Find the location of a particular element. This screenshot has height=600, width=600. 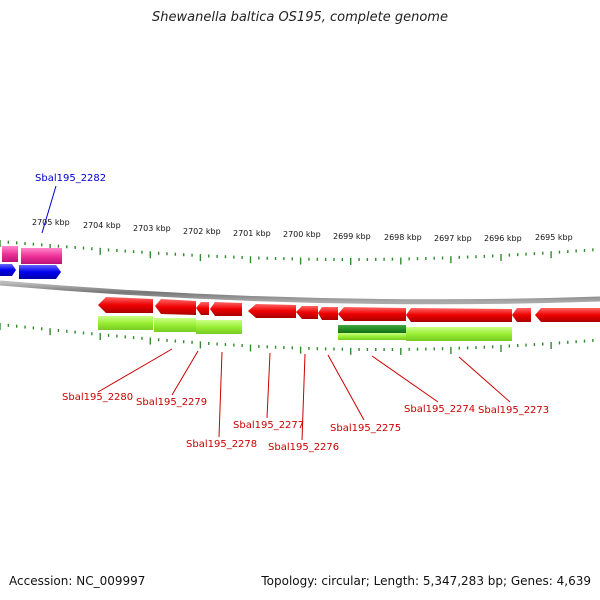

gene-label: Sbal195_2276 is located at coordinates (303, 447).